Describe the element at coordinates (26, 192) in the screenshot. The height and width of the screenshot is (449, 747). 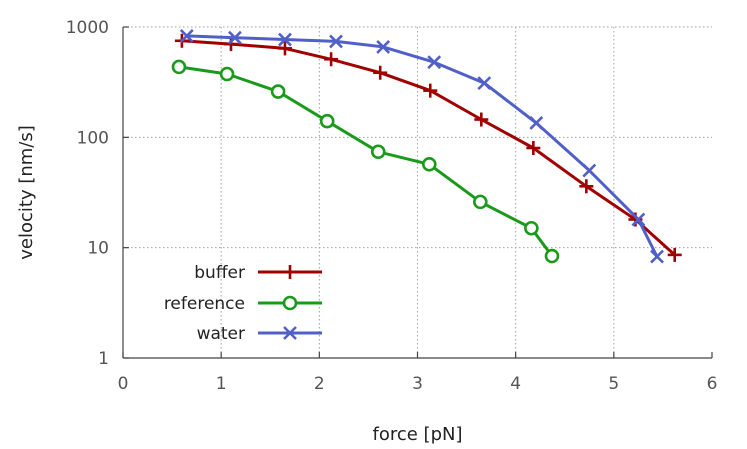
I see `y-axis-title: velocity [nm/s]` at that location.